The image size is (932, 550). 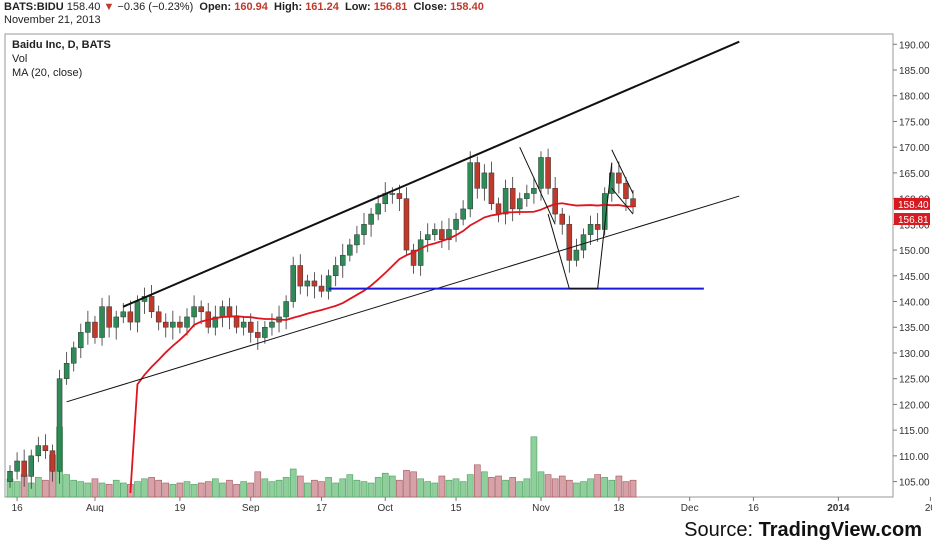 What do you see at coordinates (47, 73) in the screenshot?
I see `legend-moving-average: MA (20, close)` at bounding box center [47, 73].